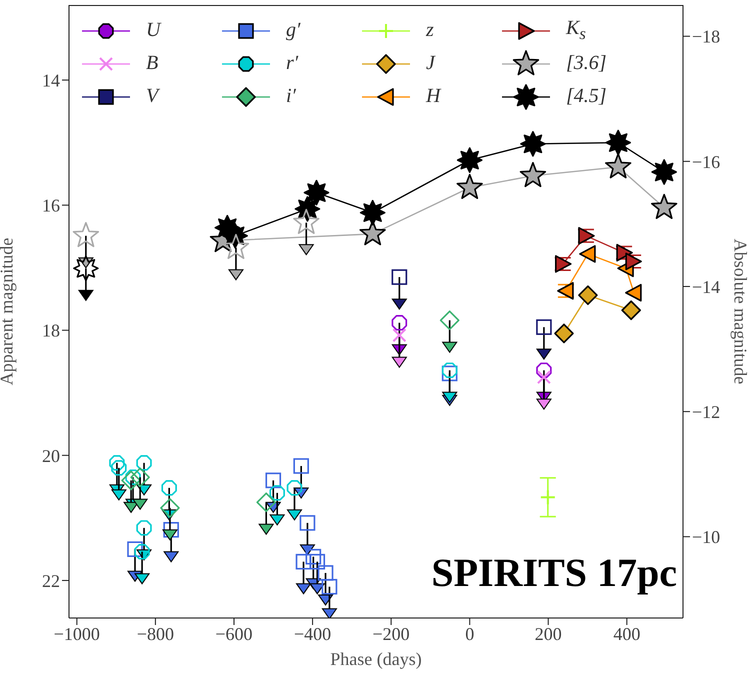 The height and width of the screenshot is (679, 755). Describe the element at coordinates (586, 96) in the screenshot. I see `legend-label: [4.5]` at that location.